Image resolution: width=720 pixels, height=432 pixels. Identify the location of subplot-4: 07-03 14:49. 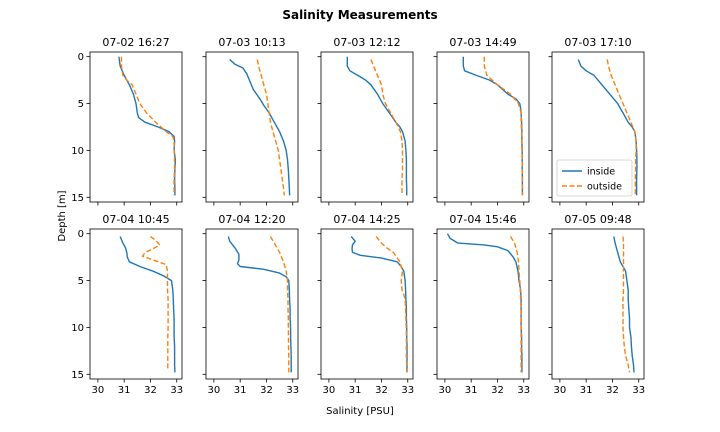
(481, 121).